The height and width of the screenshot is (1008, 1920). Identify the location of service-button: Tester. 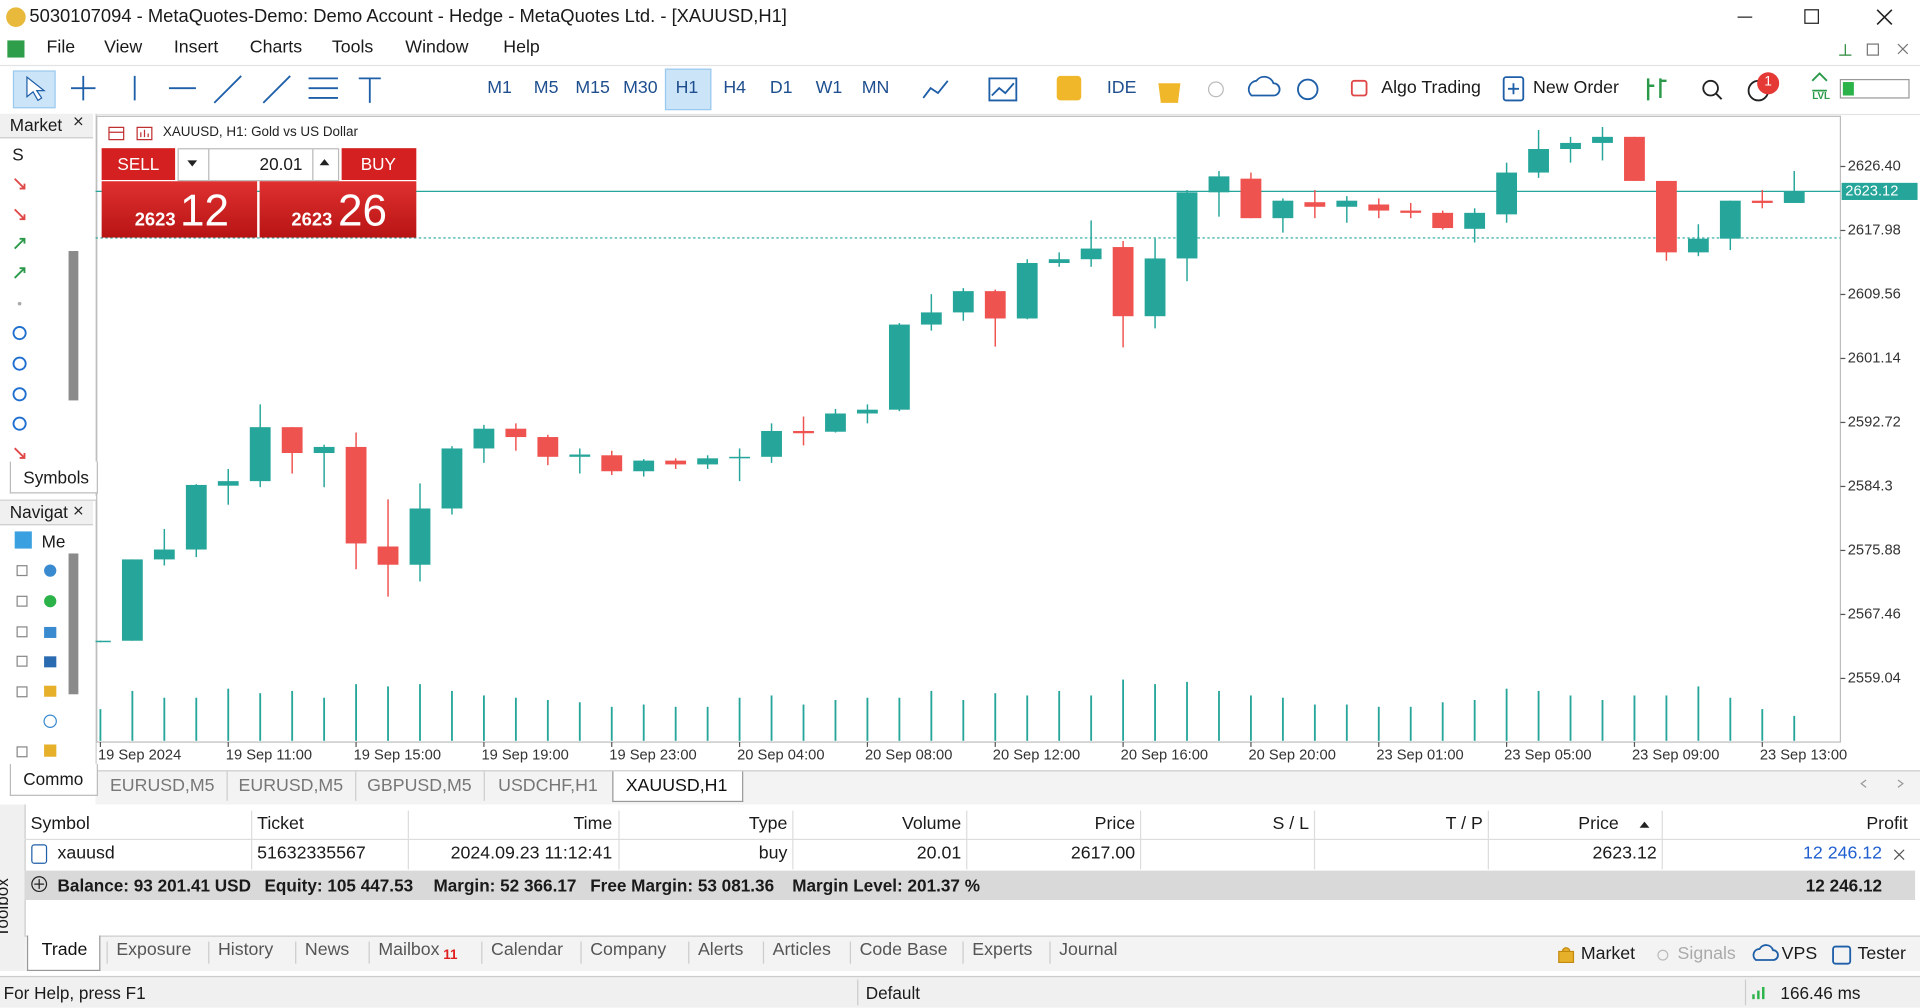
(1881, 954).